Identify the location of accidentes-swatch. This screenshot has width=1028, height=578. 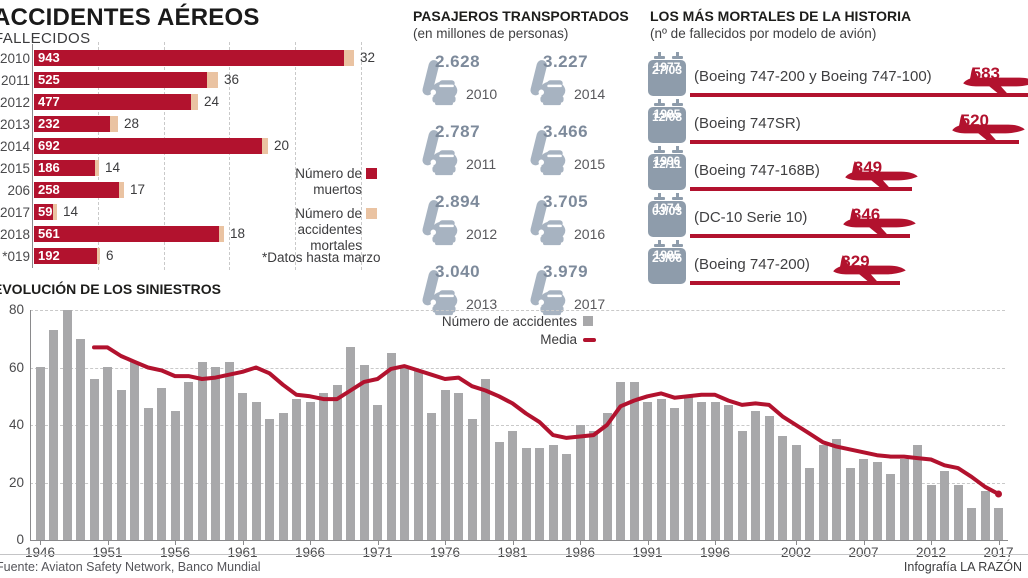
(371, 213).